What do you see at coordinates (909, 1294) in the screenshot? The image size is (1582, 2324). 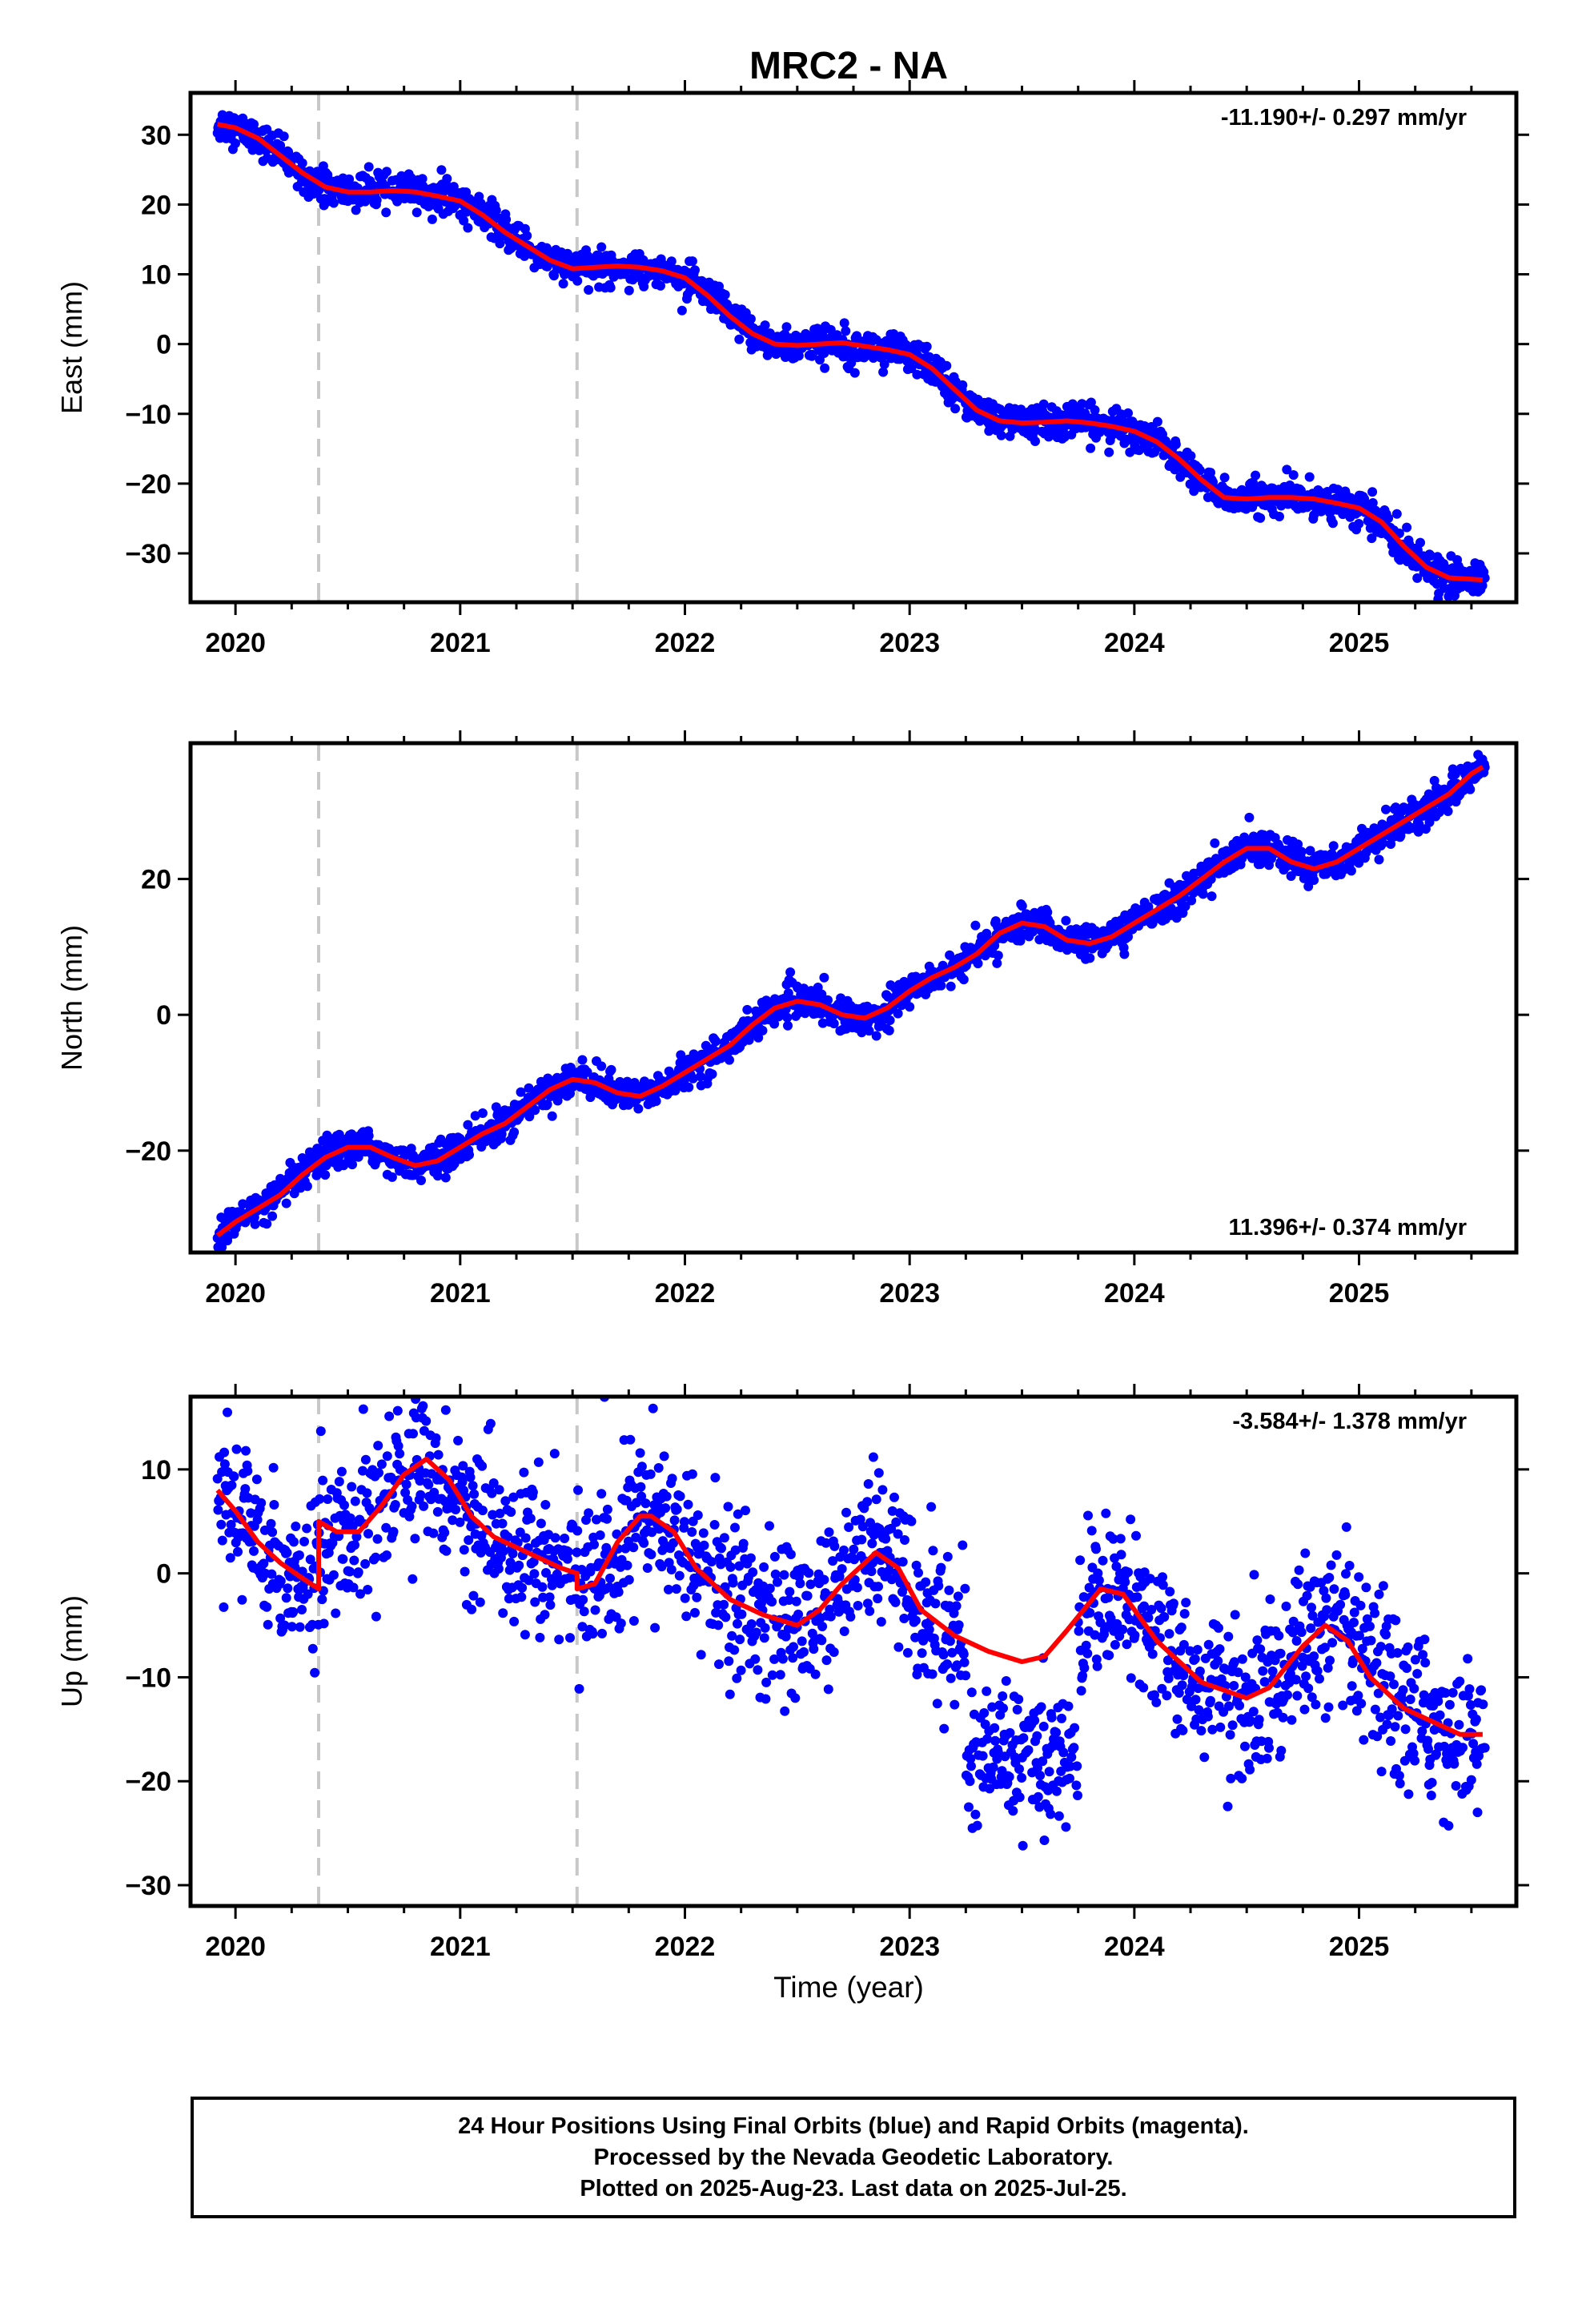 I see `x-tick-label: 2023` at bounding box center [909, 1294].